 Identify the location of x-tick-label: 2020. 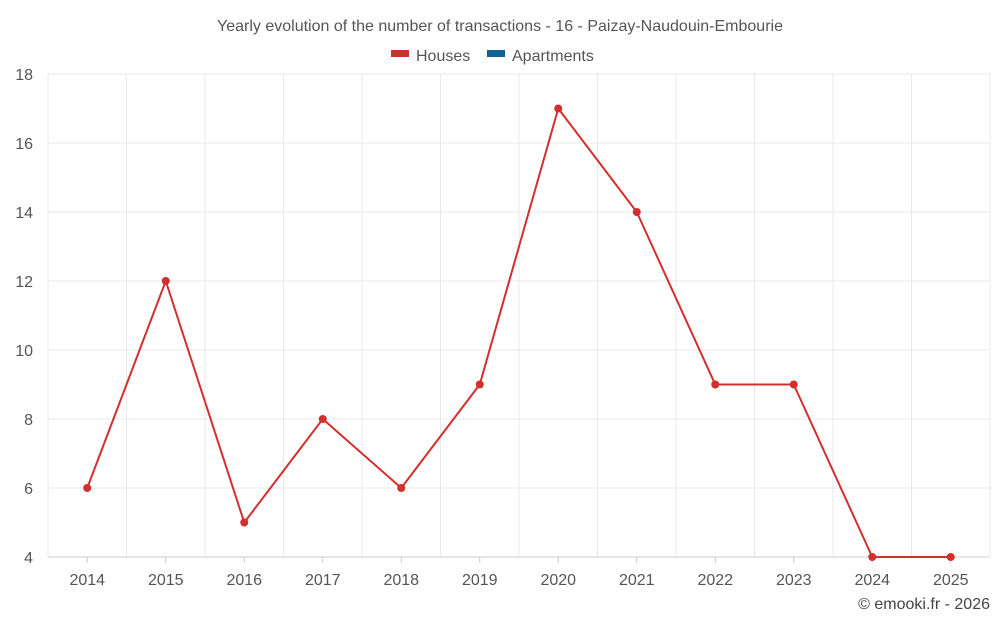
(558, 580).